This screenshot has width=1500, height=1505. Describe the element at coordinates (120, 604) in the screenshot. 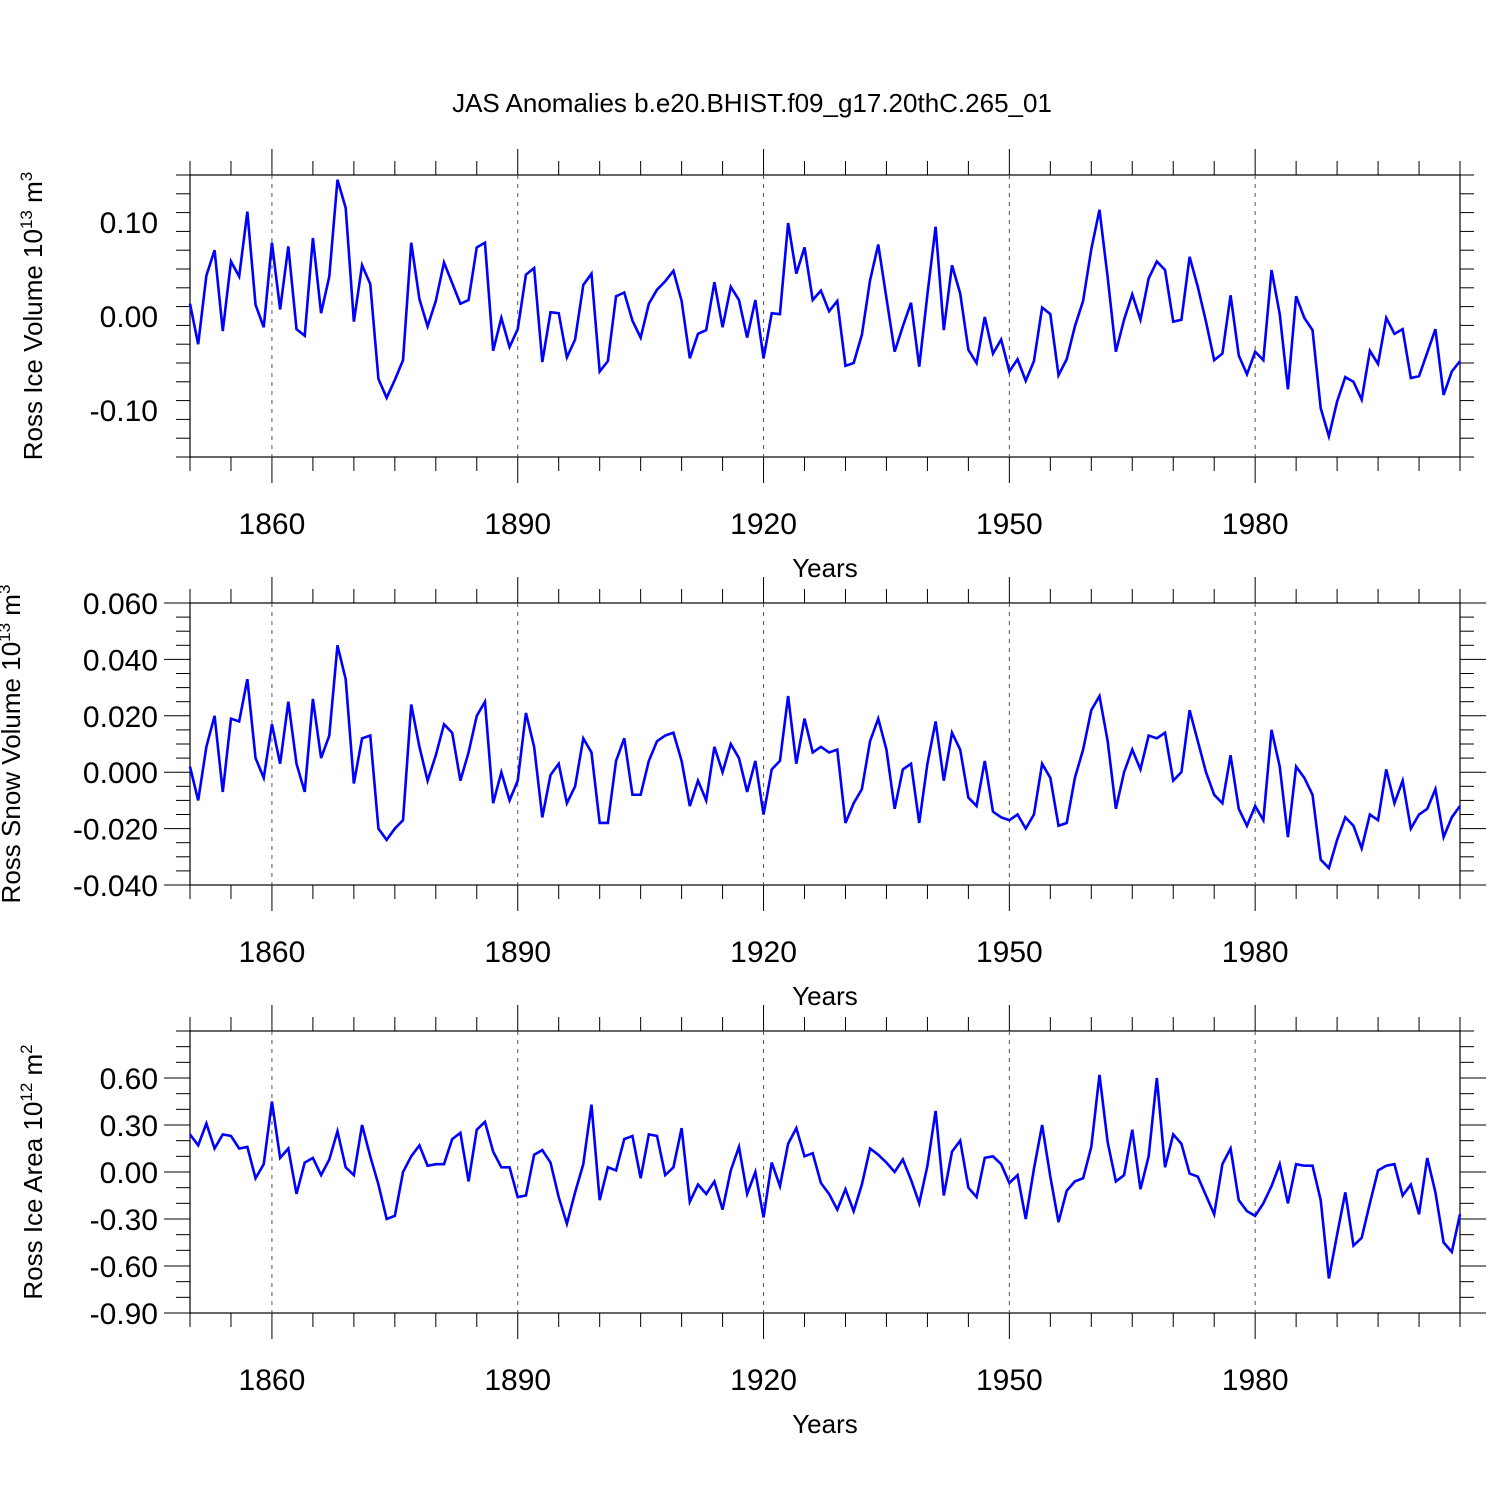

I see `y-tick-label: 0.060` at that location.